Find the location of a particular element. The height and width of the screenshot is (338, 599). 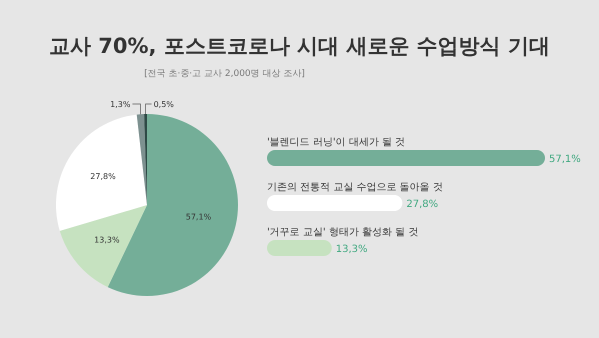

y-tick-label: '거꾸로 교실' 형태가 활성화 될 것 is located at coordinates (342, 232).